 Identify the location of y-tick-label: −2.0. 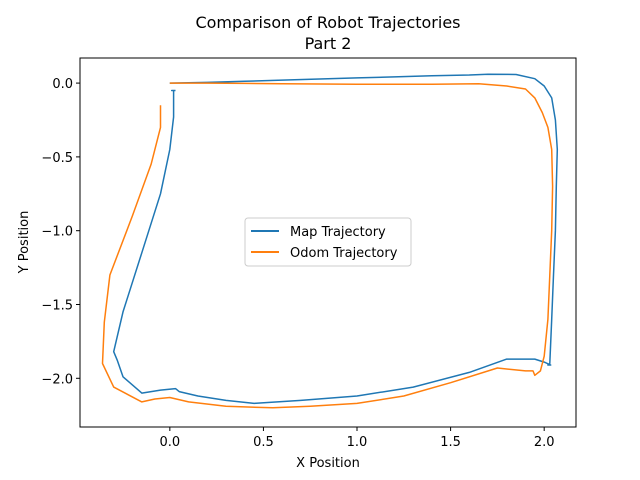
(57, 379).